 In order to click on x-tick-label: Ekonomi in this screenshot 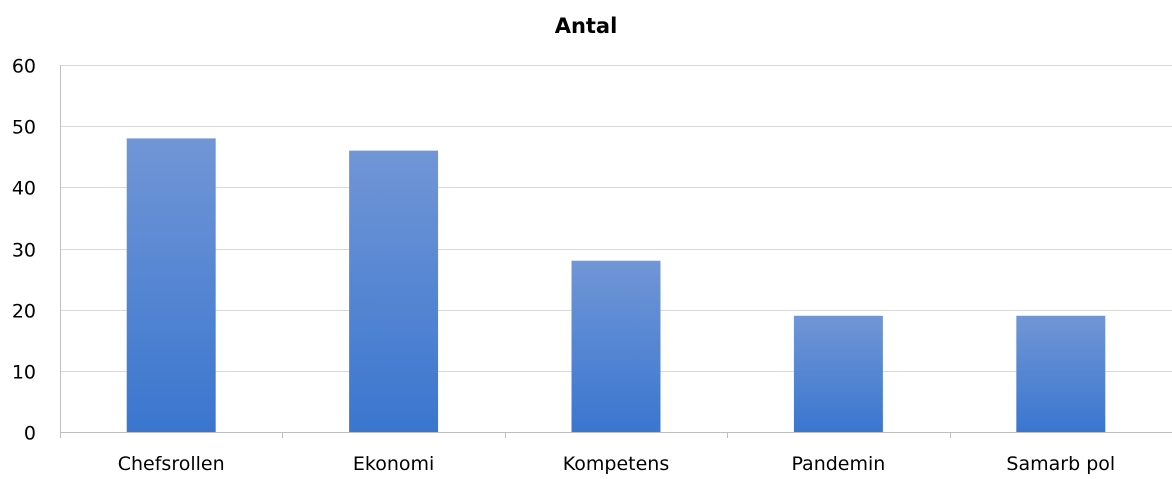, I will do `click(393, 463)`.